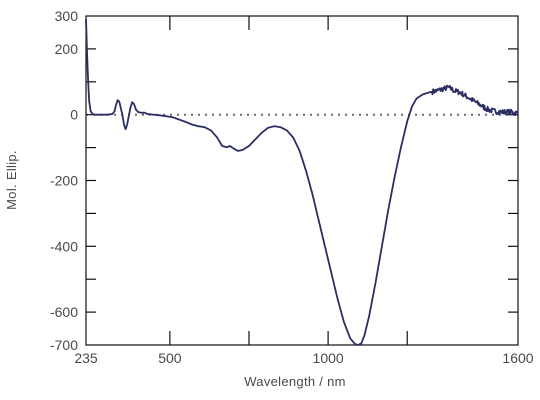 This screenshot has width=540, height=400. What do you see at coordinates (11, 180) in the screenshot?
I see `y-axis-title: Mol. Ellip.` at bounding box center [11, 180].